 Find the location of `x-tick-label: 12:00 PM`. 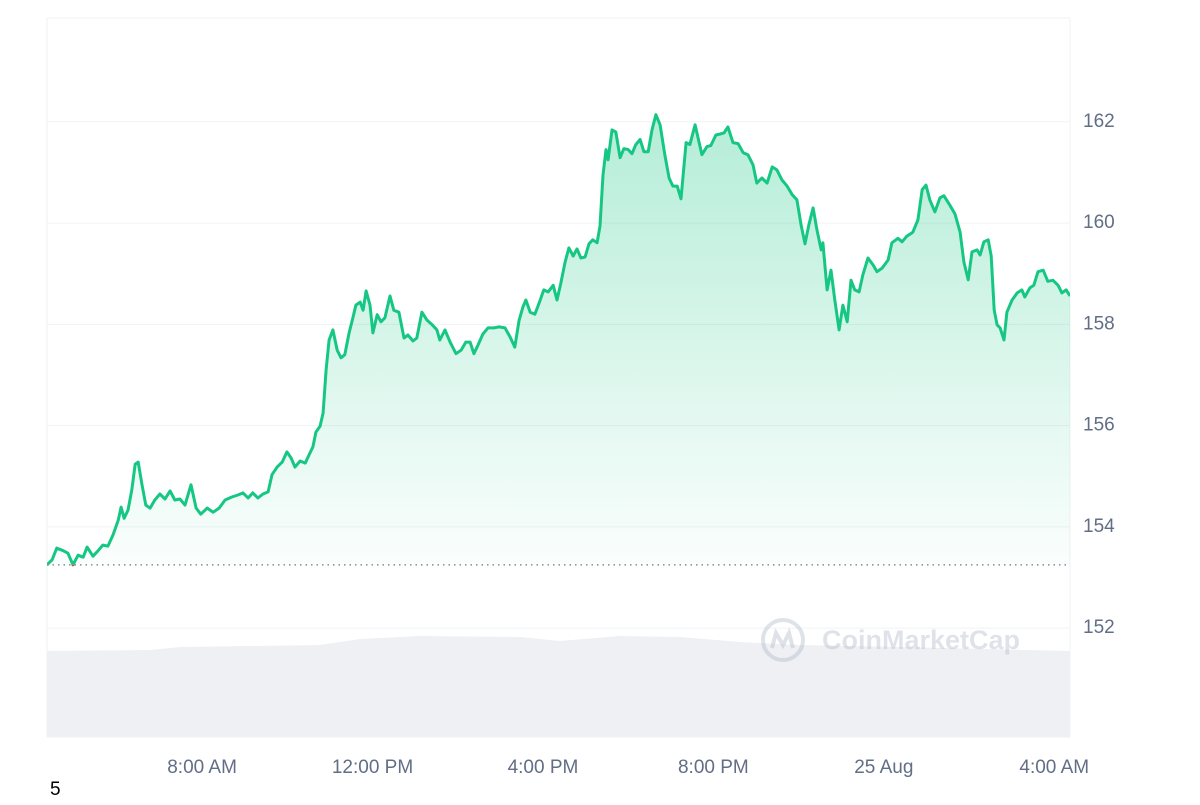

x-tick-label: 12:00 PM is located at coordinates (372, 767).